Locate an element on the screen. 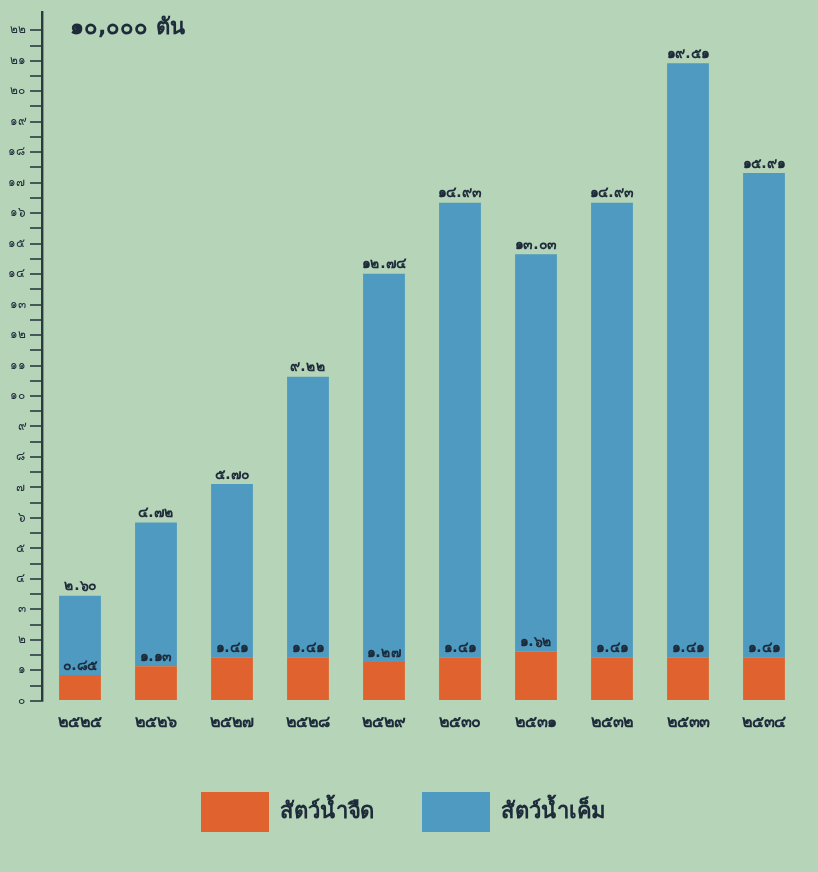 The image size is (818, 872). x-tick-label: ๒๕๓๑ is located at coordinates (536, 721).